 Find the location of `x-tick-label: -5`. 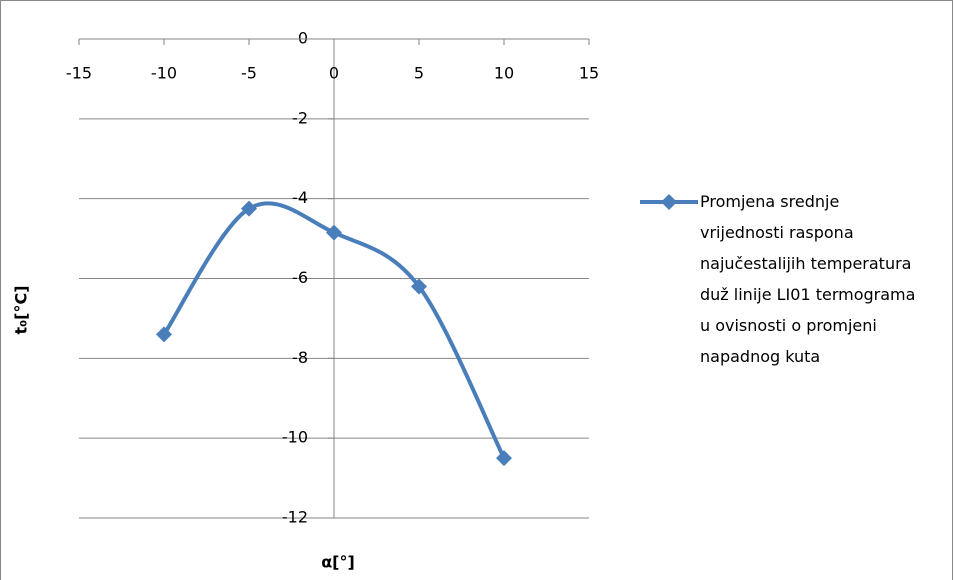

x-tick-label: -5 is located at coordinates (249, 73).